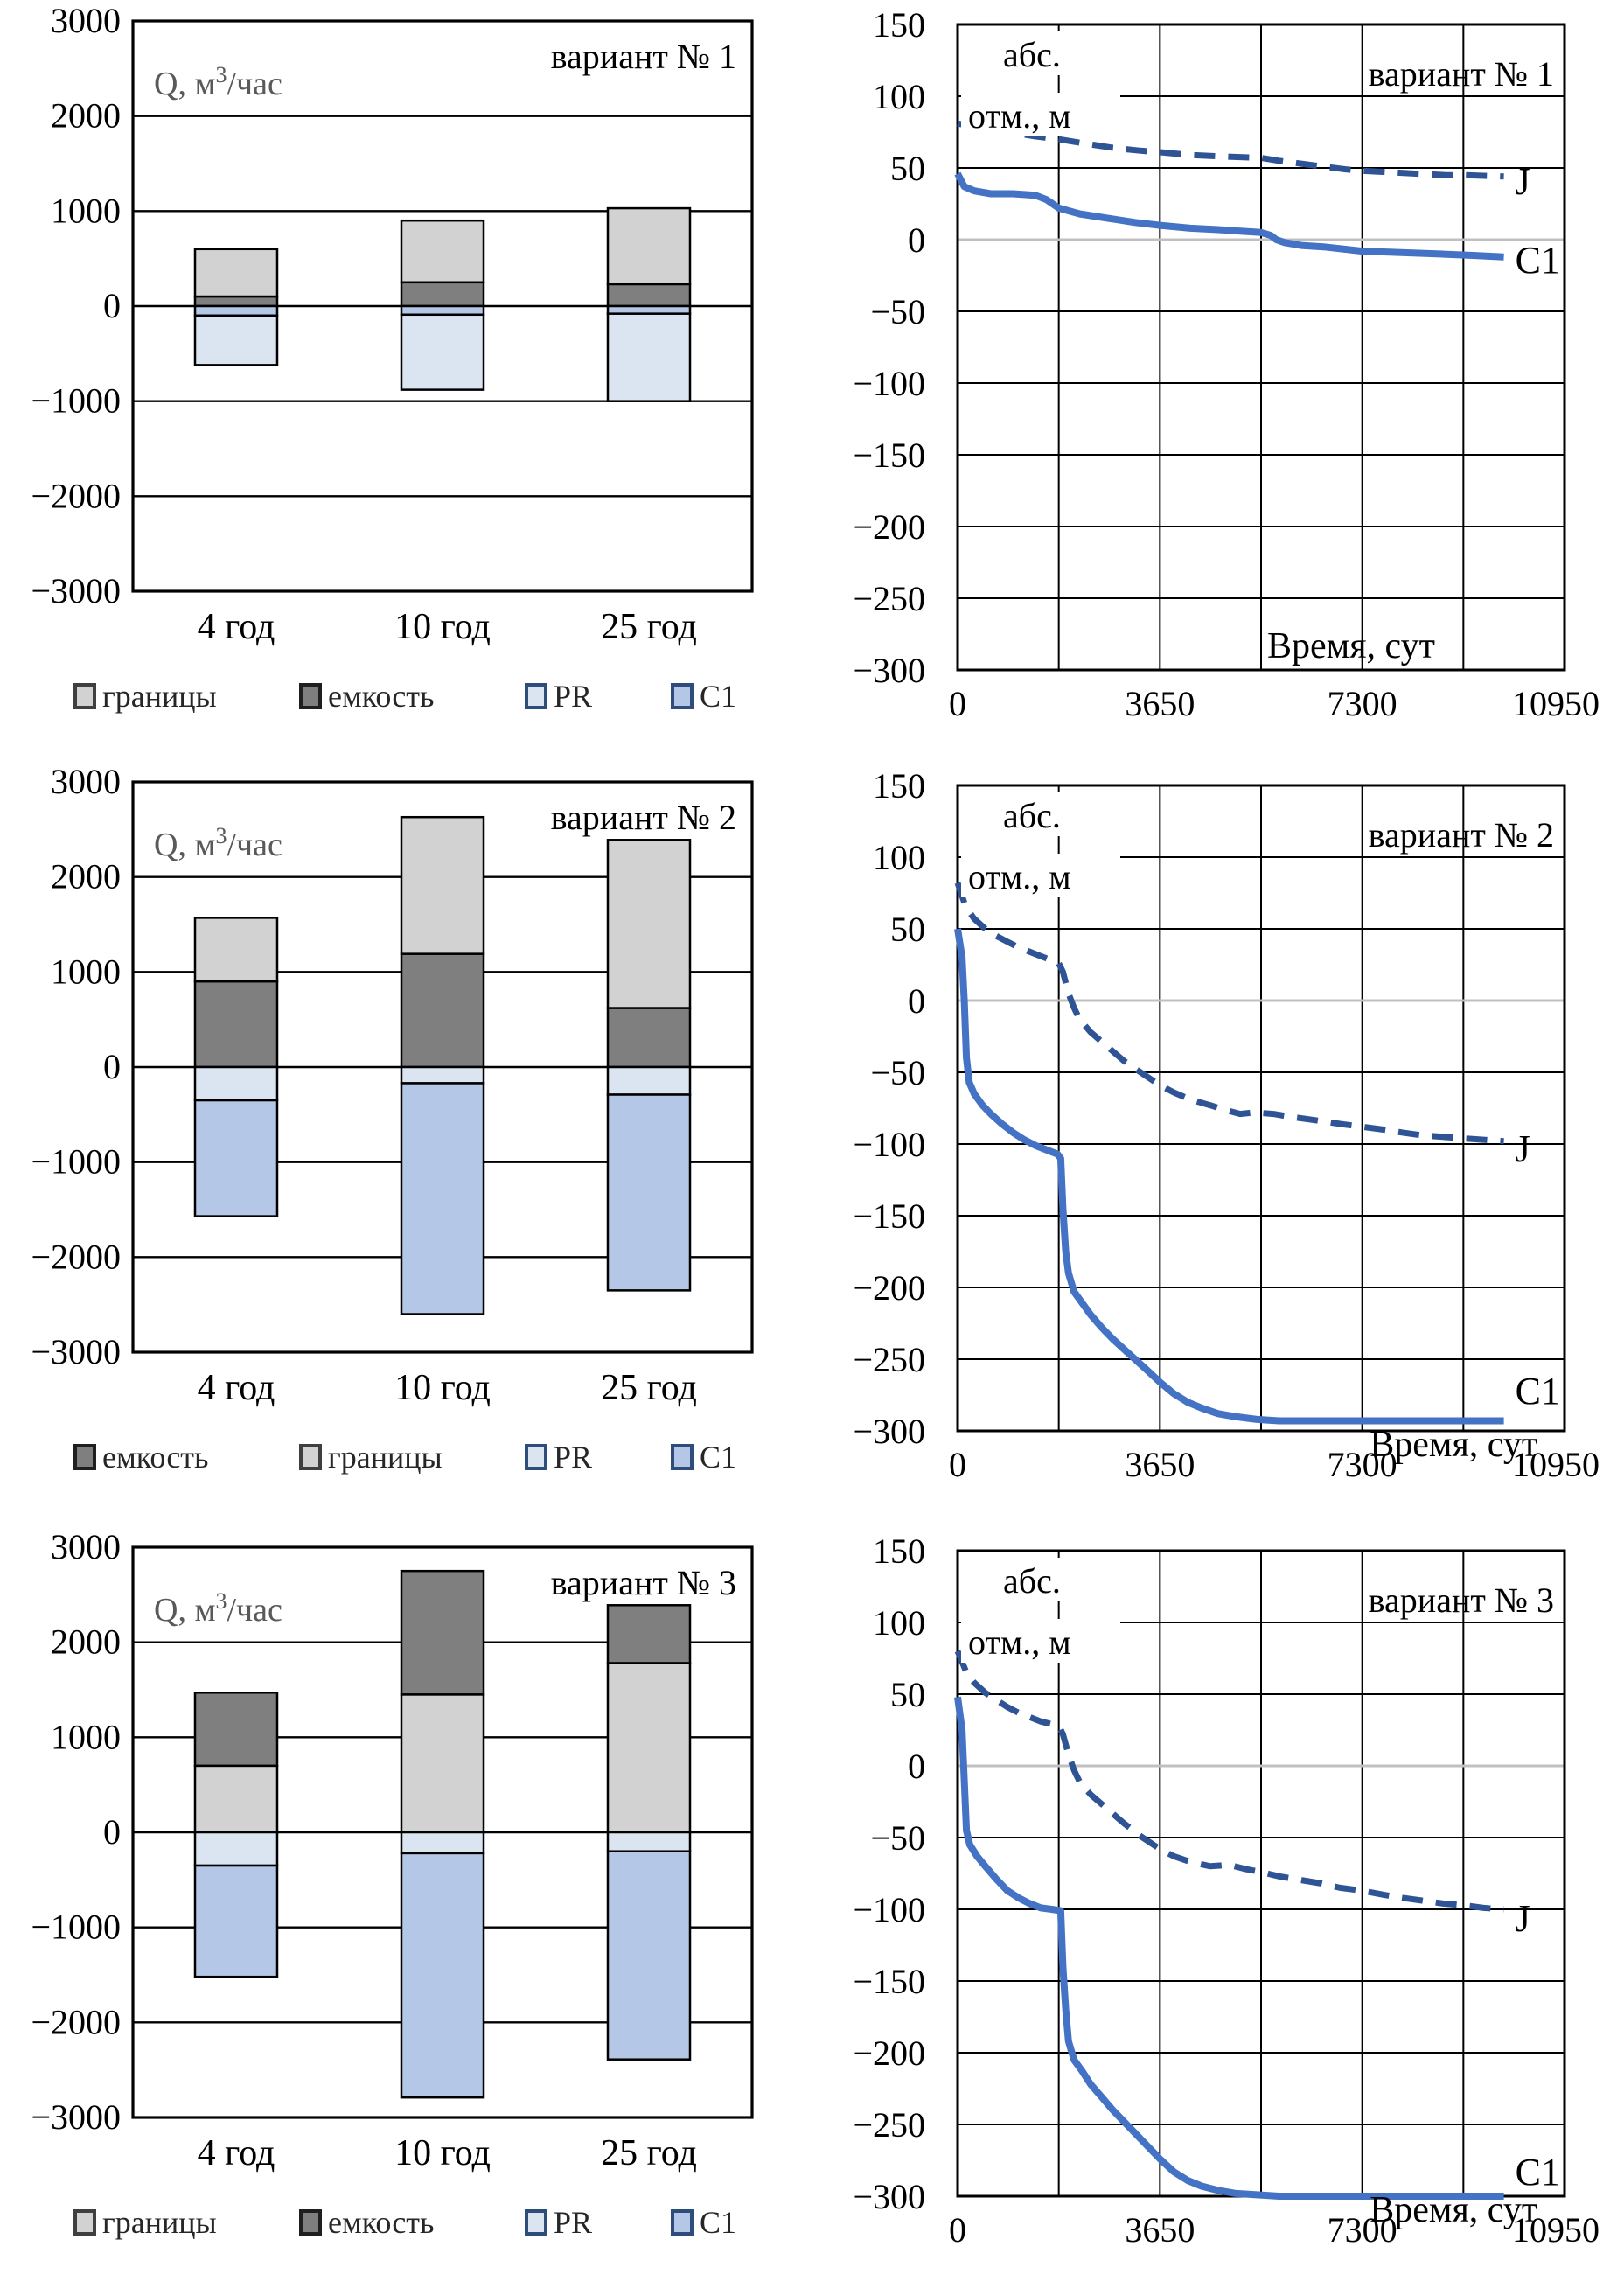 This screenshot has width=1624, height=2288. Describe the element at coordinates (889, 2196) in the screenshot. I see `y-tick-label: −300` at that location.